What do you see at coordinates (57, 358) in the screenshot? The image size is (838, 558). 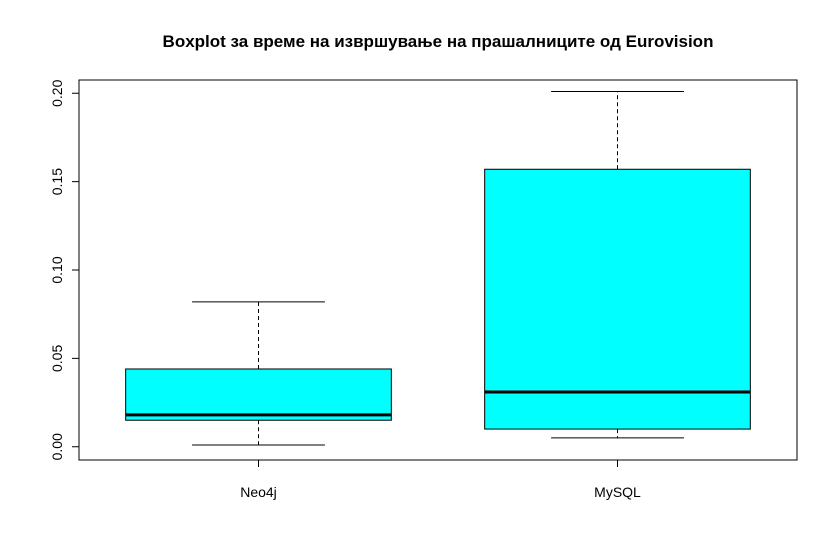 I see `y-tick-label: 0.05` at bounding box center [57, 358].